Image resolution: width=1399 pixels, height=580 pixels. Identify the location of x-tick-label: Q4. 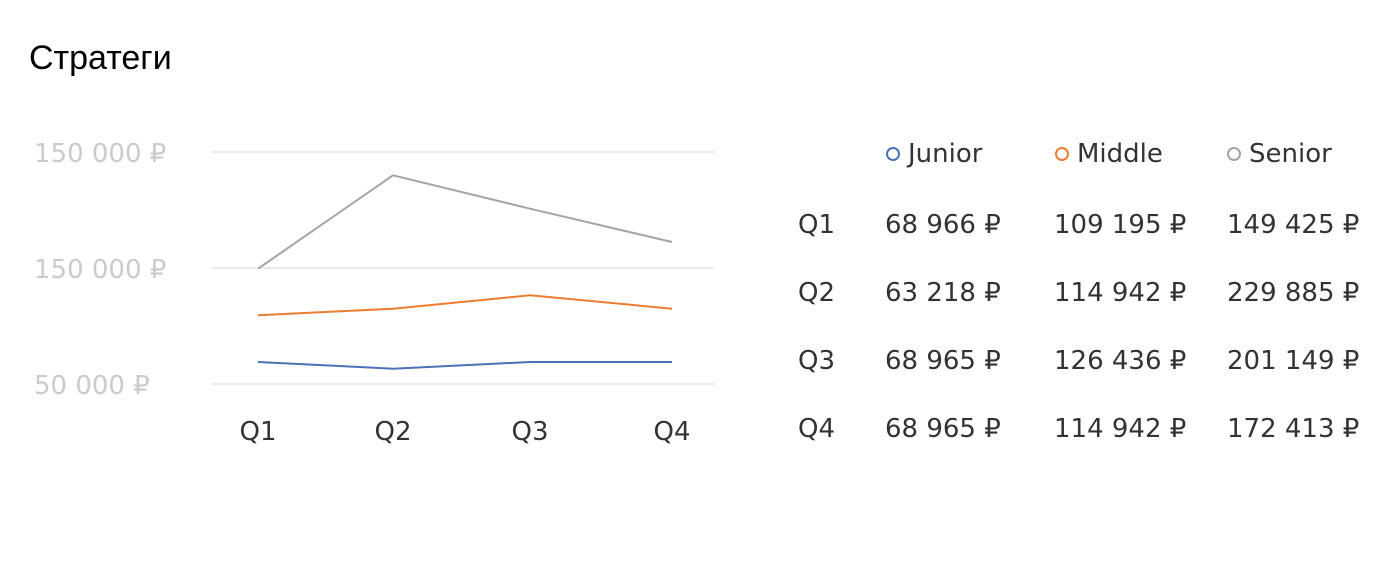
(671, 432).